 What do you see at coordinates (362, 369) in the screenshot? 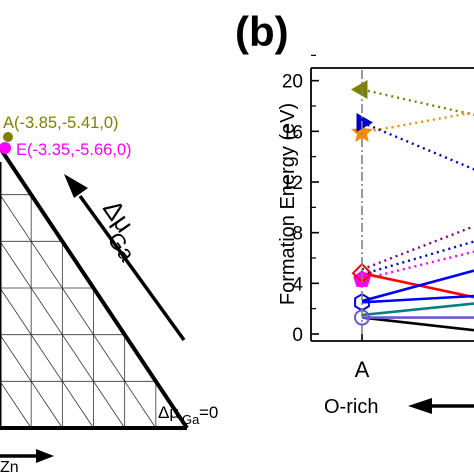
I see `x-point-label: A` at bounding box center [362, 369].